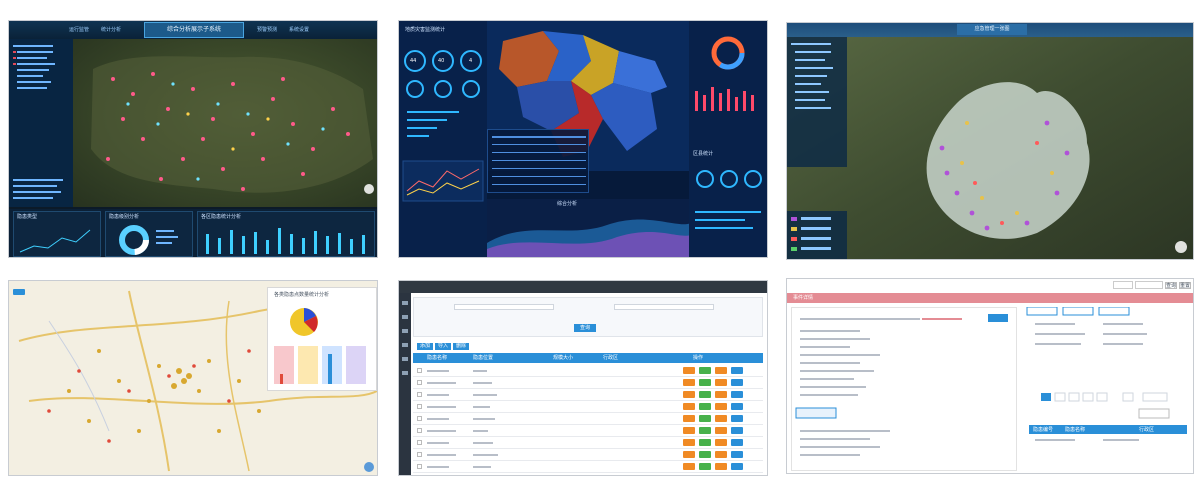  Describe the element at coordinates (589, 228) in the screenshot. I see `trend-area-chart: 综合分析` at that location.